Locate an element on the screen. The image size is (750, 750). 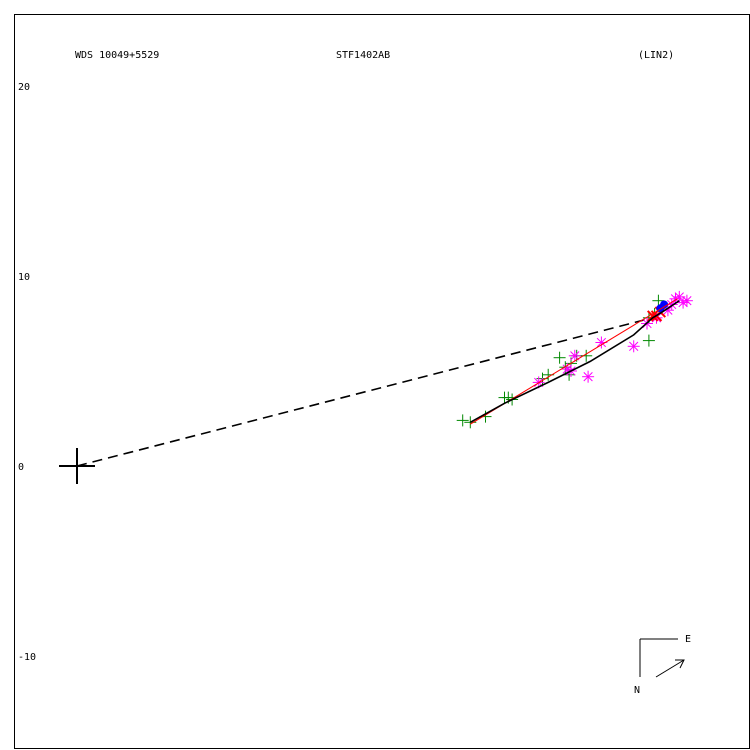
compass-east-label: E is located at coordinates (688, 639).